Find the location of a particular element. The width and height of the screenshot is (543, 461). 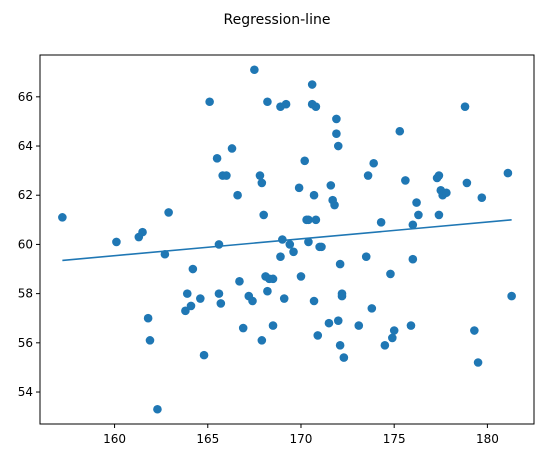

x-axis-ticks: 160 165 170 175 180 is located at coordinates (301, 435).